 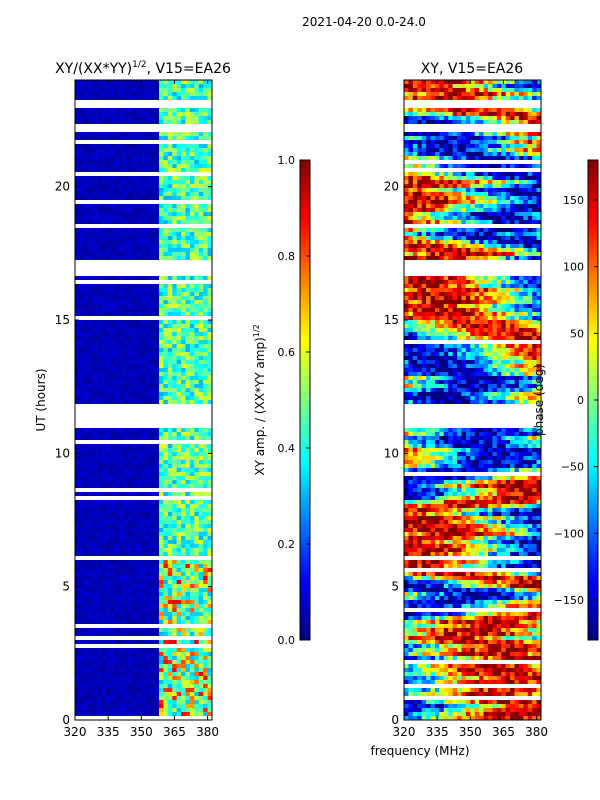 I want to click on amplitude-panel-title: XY/(XX*YY)1/2, V15=EA26, so click(x=143, y=68).